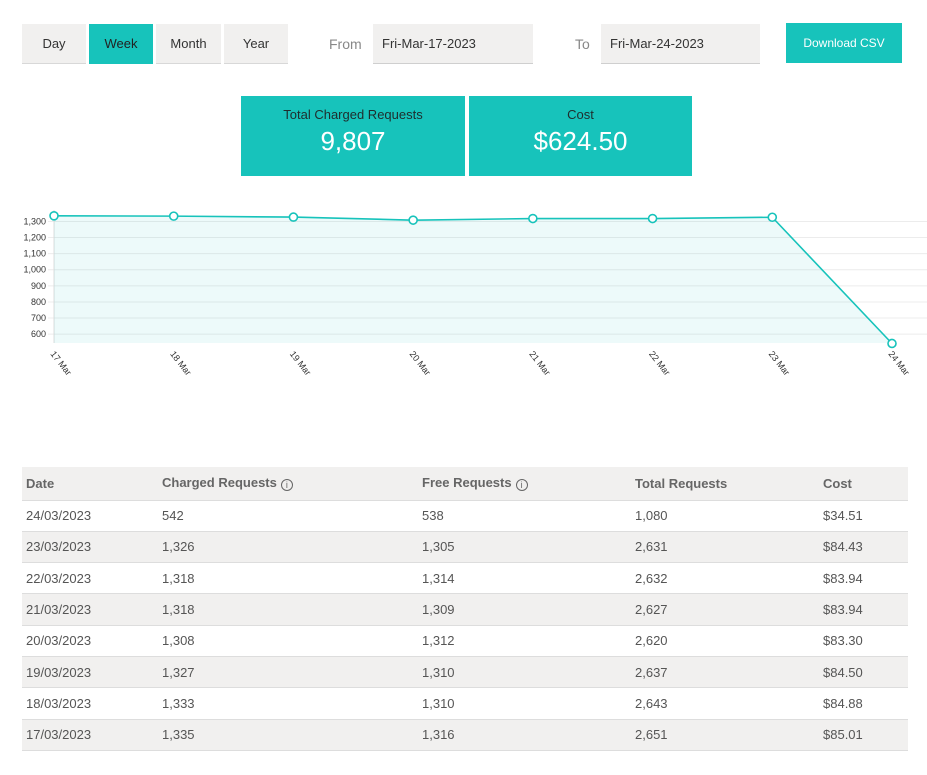  I want to click on y-tick-label: 1,300, so click(34, 221).